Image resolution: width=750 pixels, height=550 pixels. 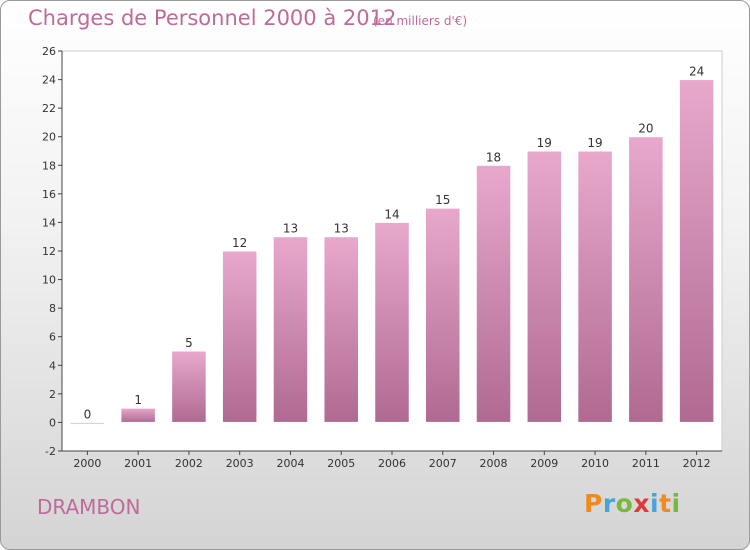 I want to click on bar-value-label: 1, so click(x=138, y=400).